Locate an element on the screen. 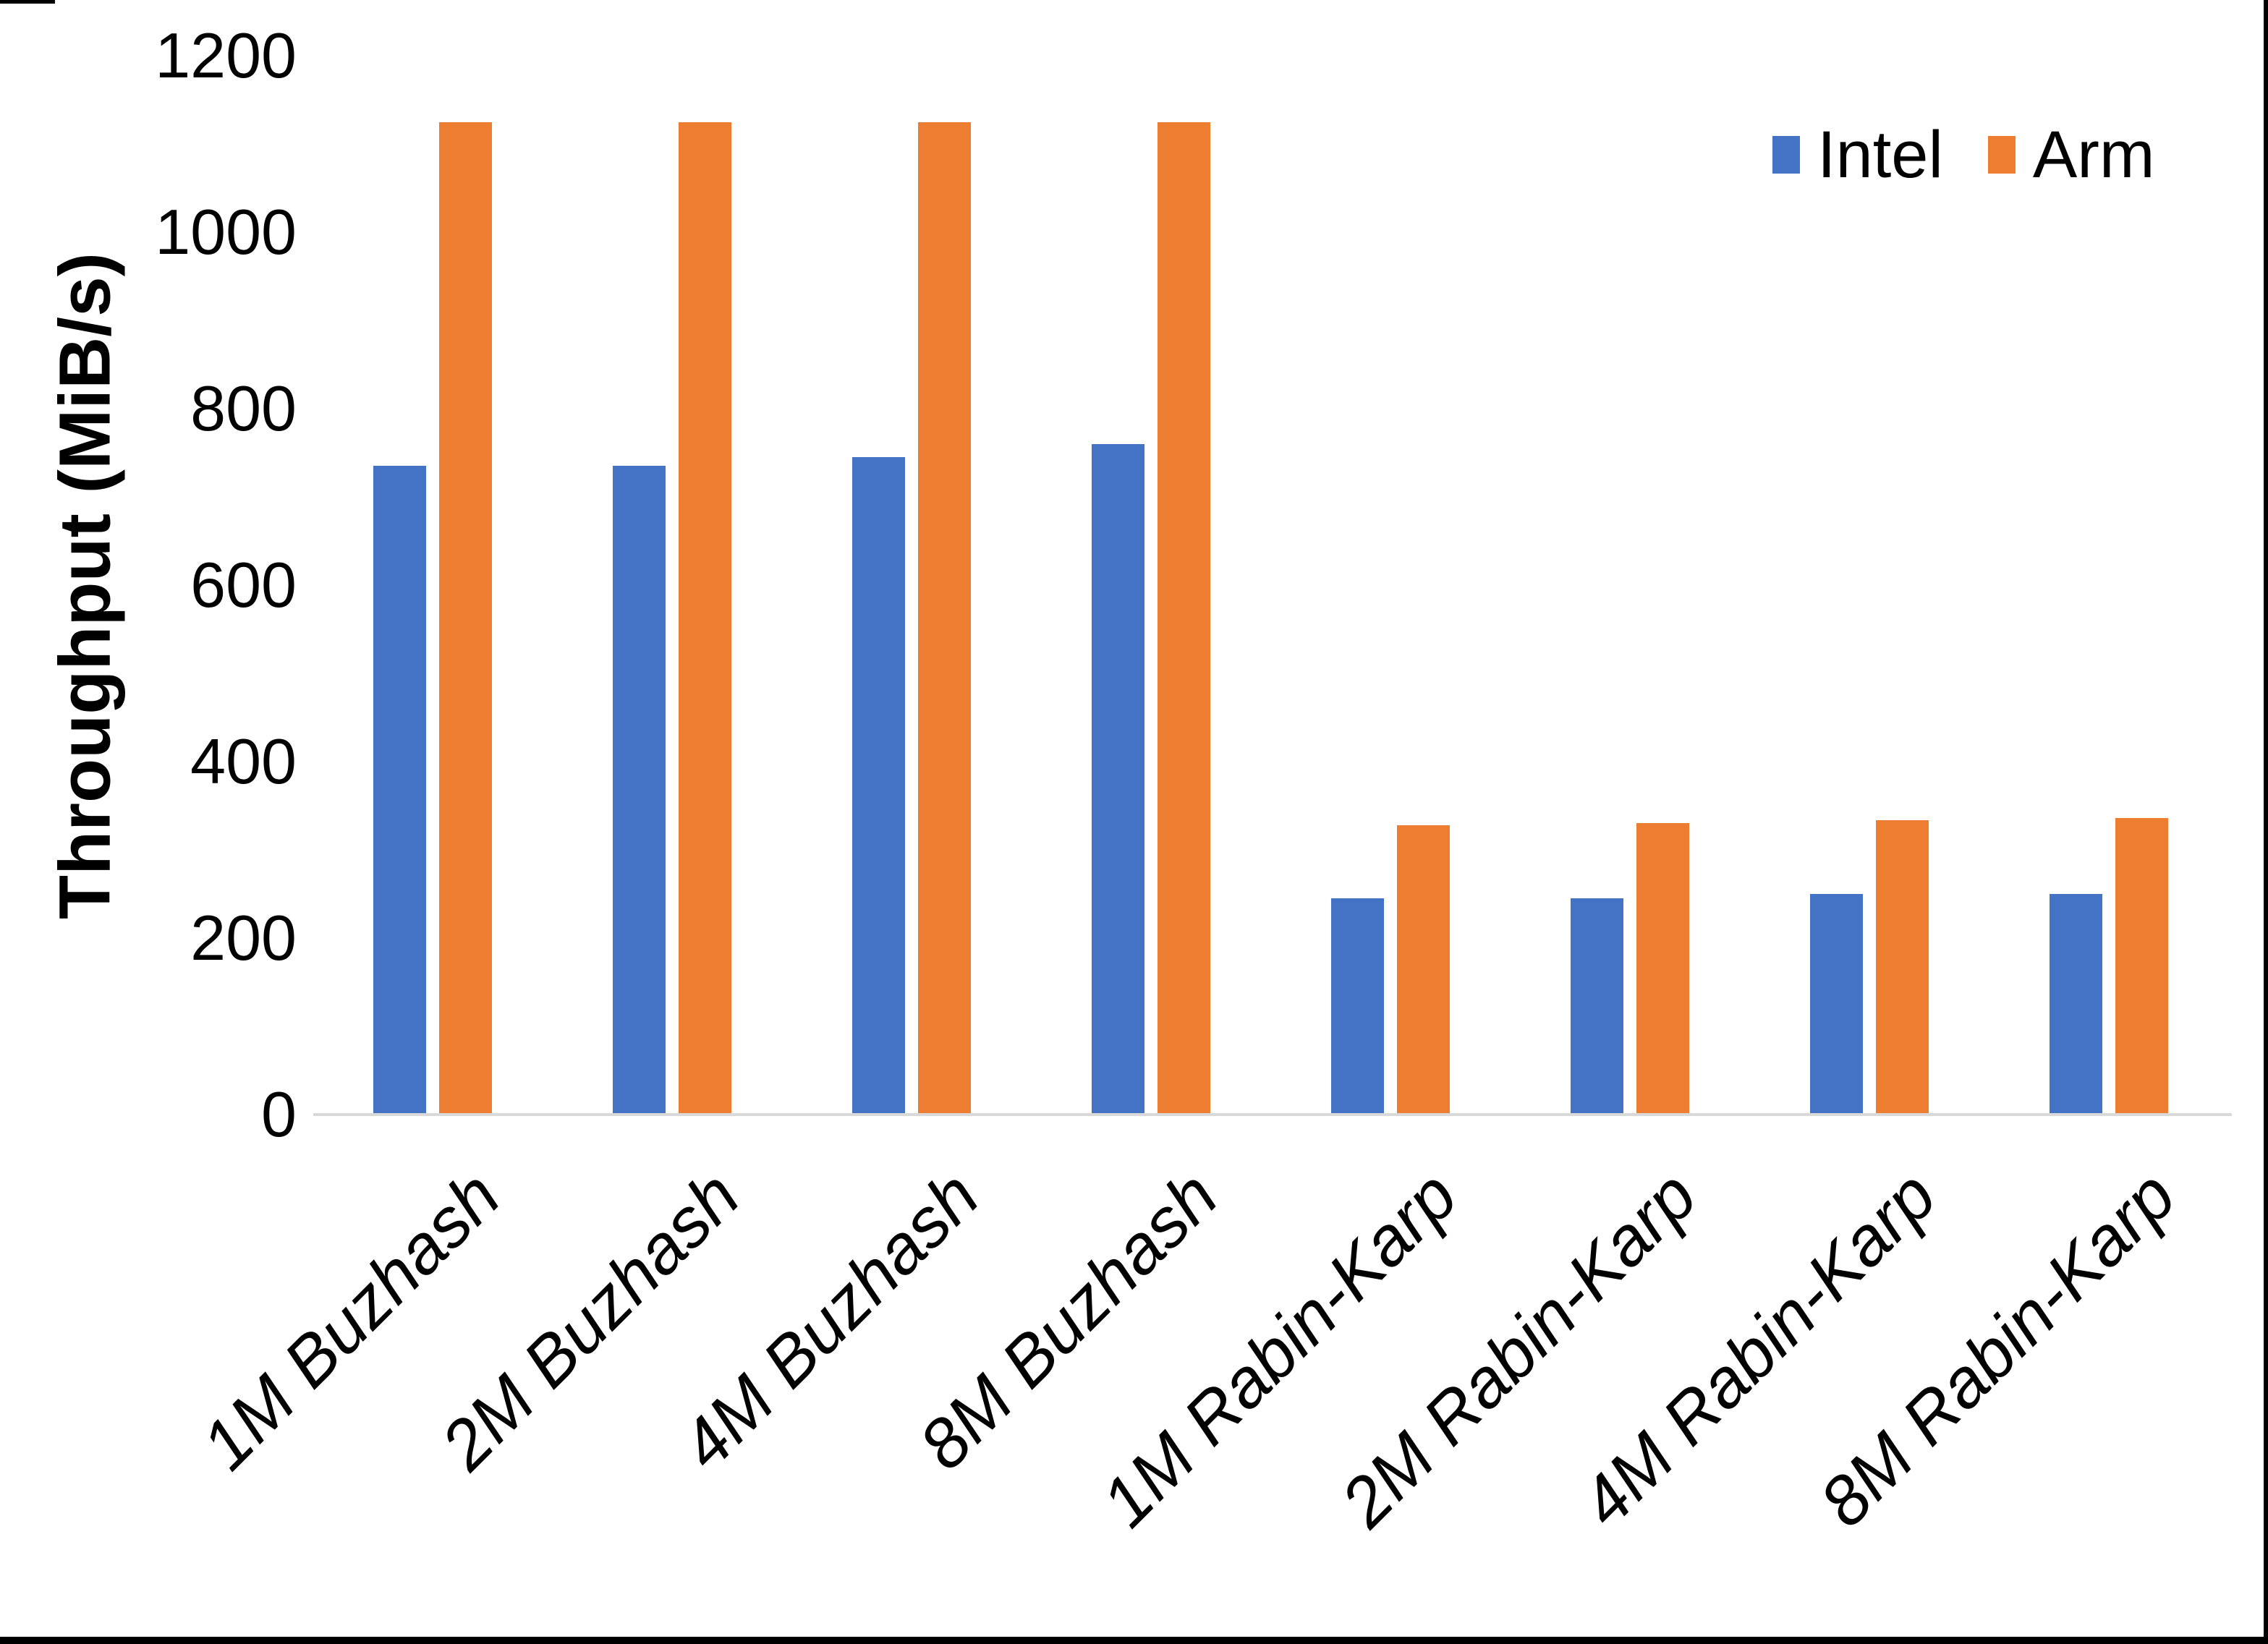 Image resolution: width=2268 pixels, height=1644 pixels. legend: Intel Arm is located at coordinates (1963, 155).